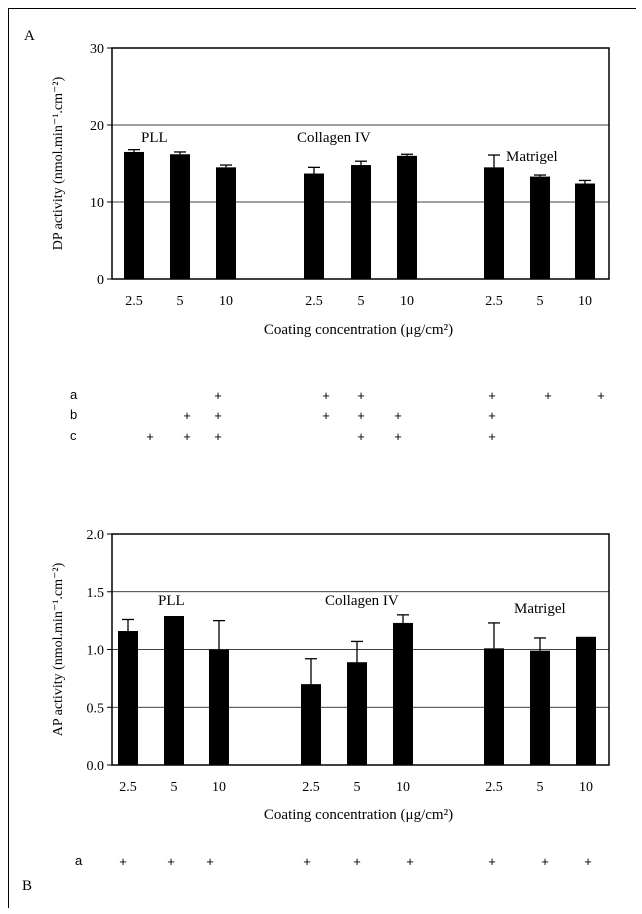  What do you see at coordinates (73, 414) in the screenshot?
I see `significance-row-label: b` at bounding box center [73, 414].